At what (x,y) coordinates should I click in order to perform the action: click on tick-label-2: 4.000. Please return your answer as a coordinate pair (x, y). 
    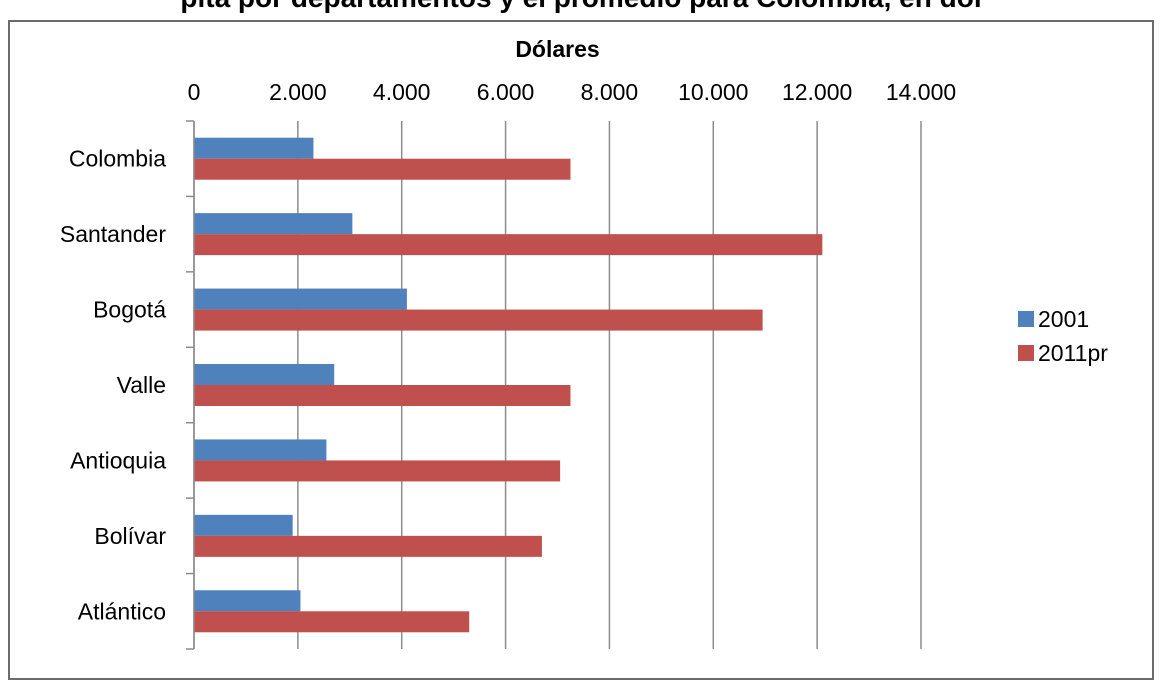
    Looking at the image, I should click on (402, 92).